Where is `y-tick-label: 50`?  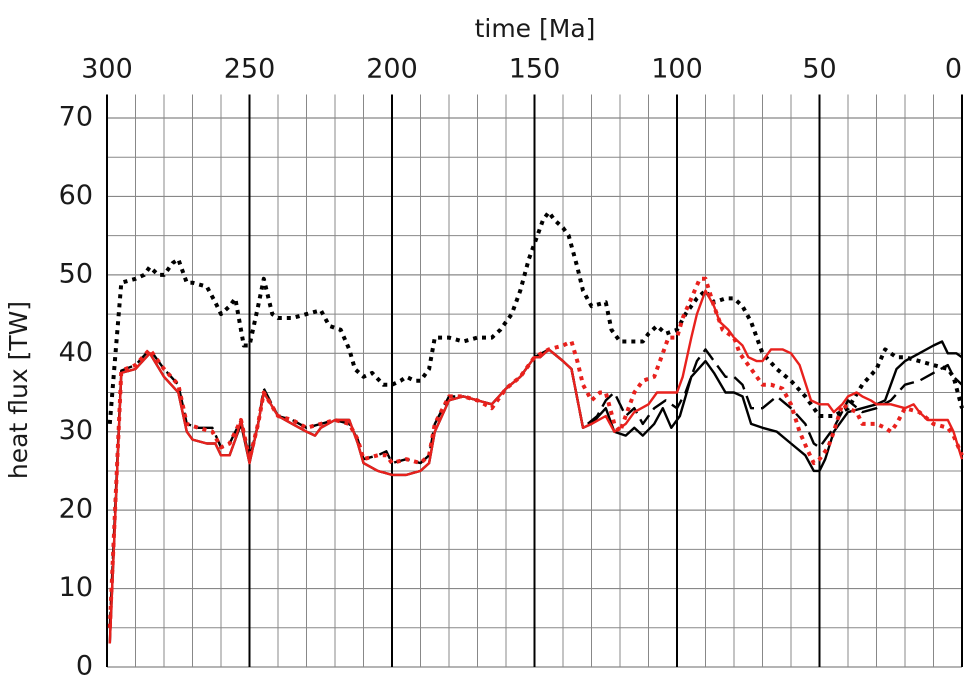
y-tick-label: 50 is located at coordinates (76, 273).